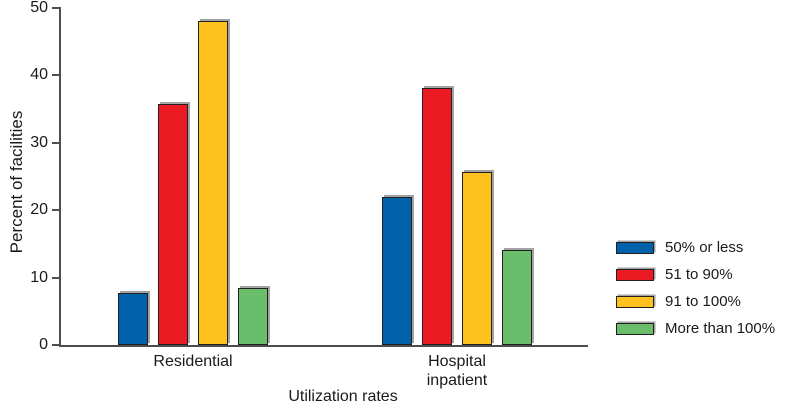 The height and width of the screenshot is (413, 788). I want to click on x-axis-title: Utilization rates, so click(343, 396).